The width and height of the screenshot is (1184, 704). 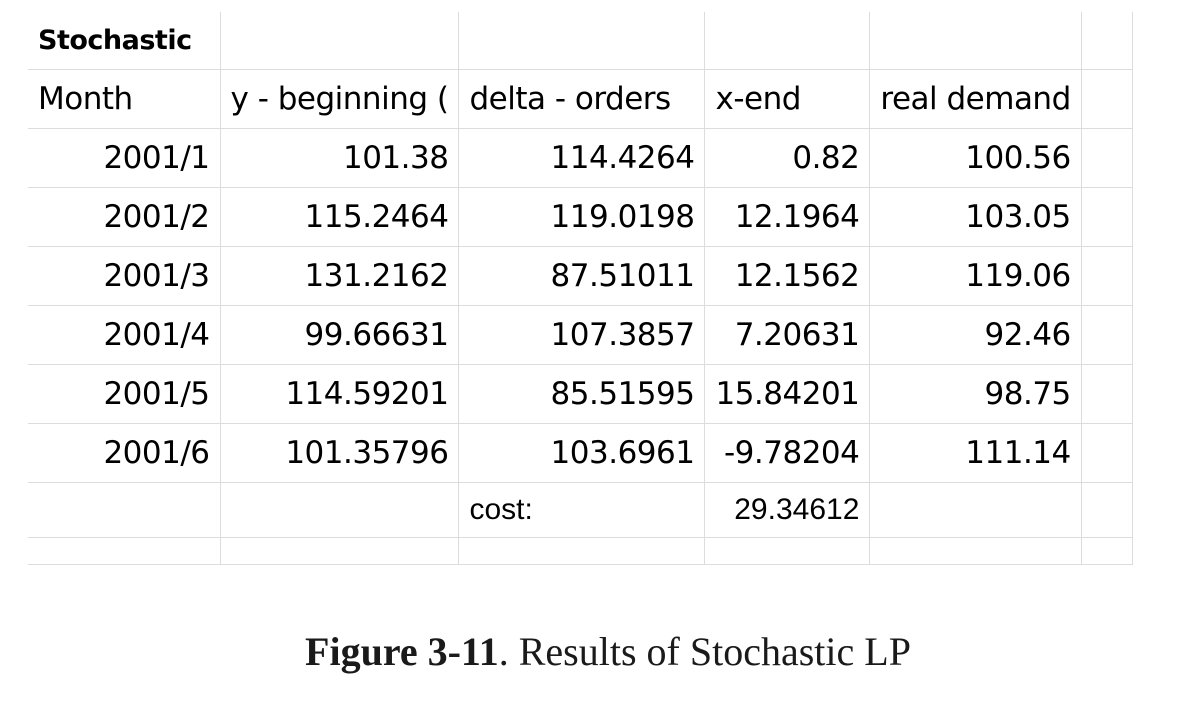 I want to click on delta-orders-cell: 85.51595, so click(x=582, y=394).